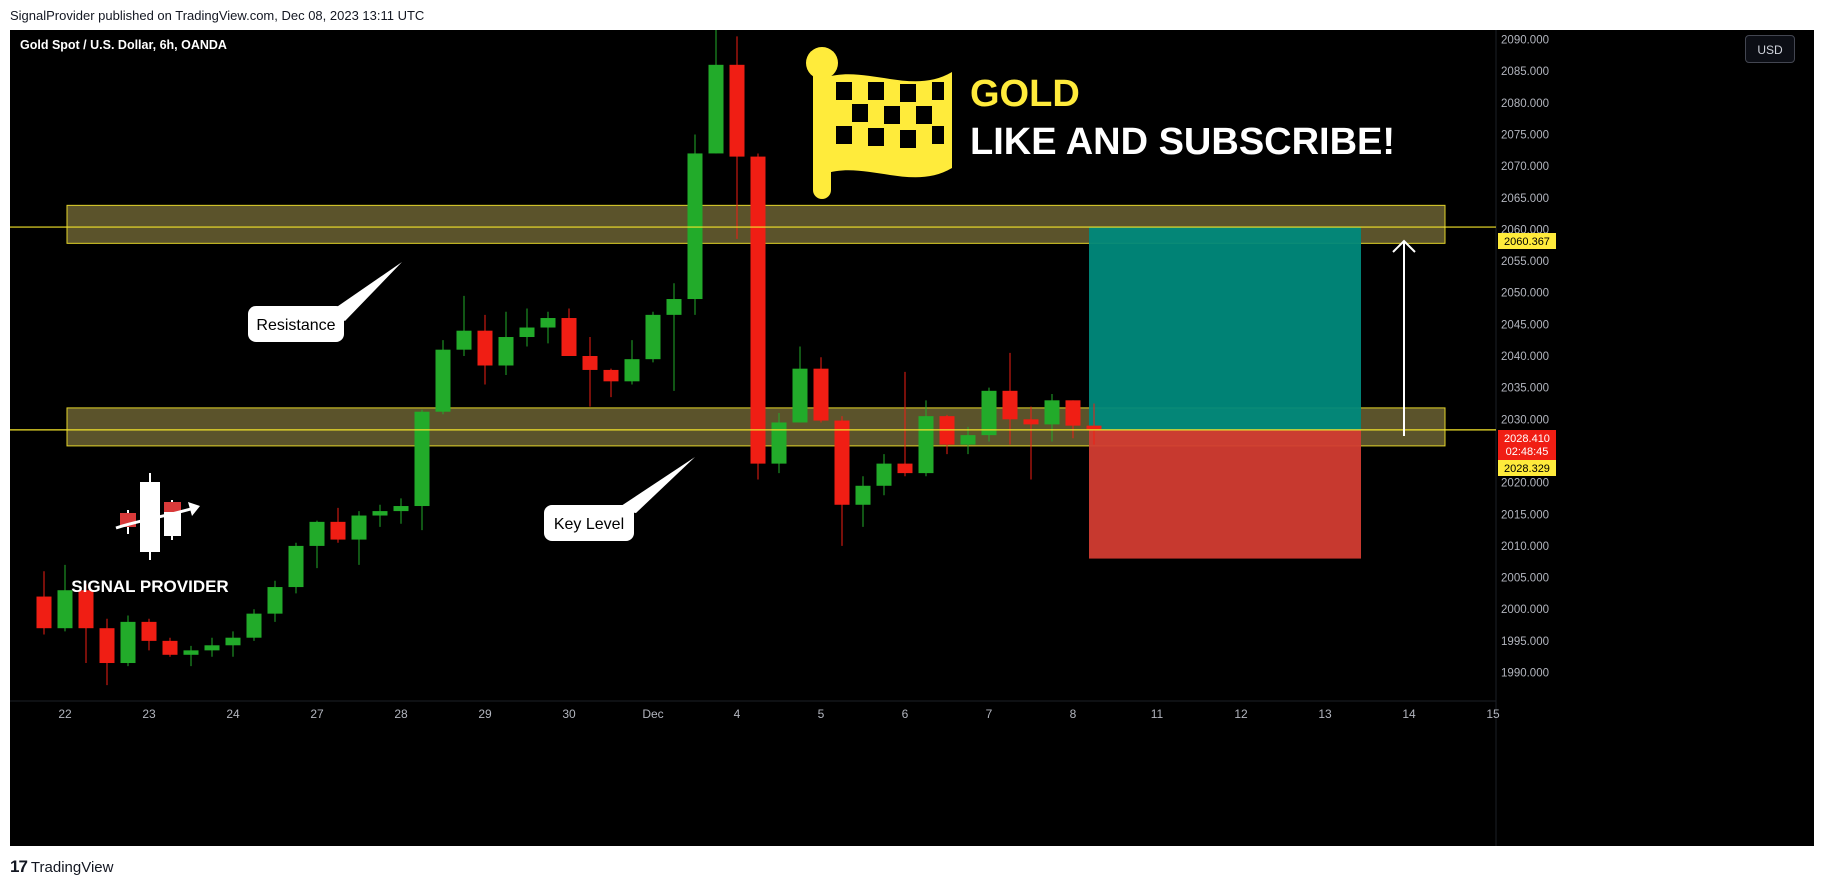 The height and width of the screenshot is (886, 1825). What do you see at coordinates (123, 45) in the screenshot?
I see `symbol-title: Gold Spot / U.S. Dollar, 6h, OANDA` at bounding box center [123, 45].